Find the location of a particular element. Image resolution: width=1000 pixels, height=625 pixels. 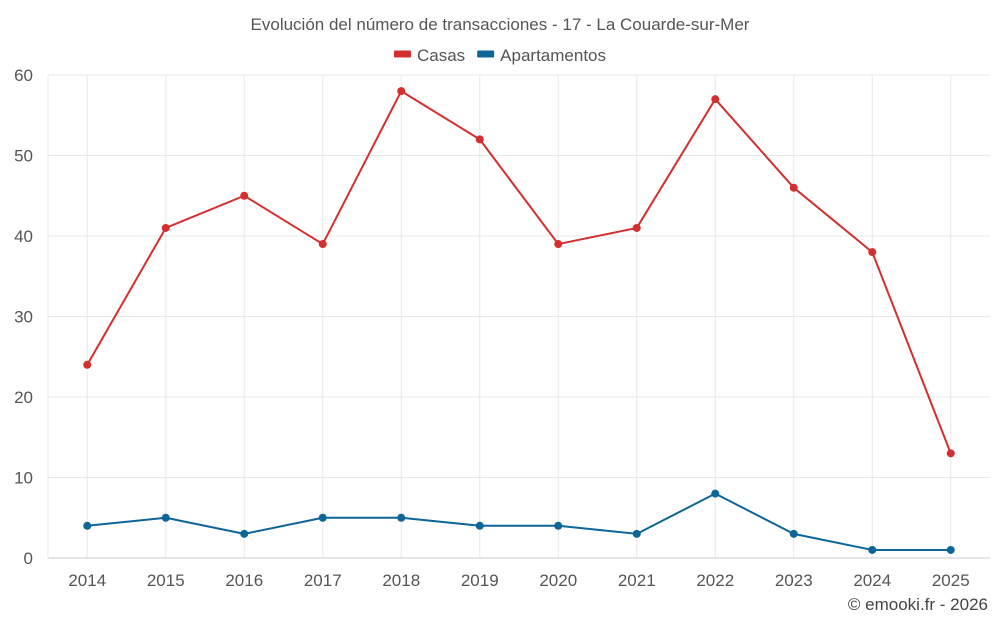

x-tick-label: 2022 is located at coordinates (715, 580).